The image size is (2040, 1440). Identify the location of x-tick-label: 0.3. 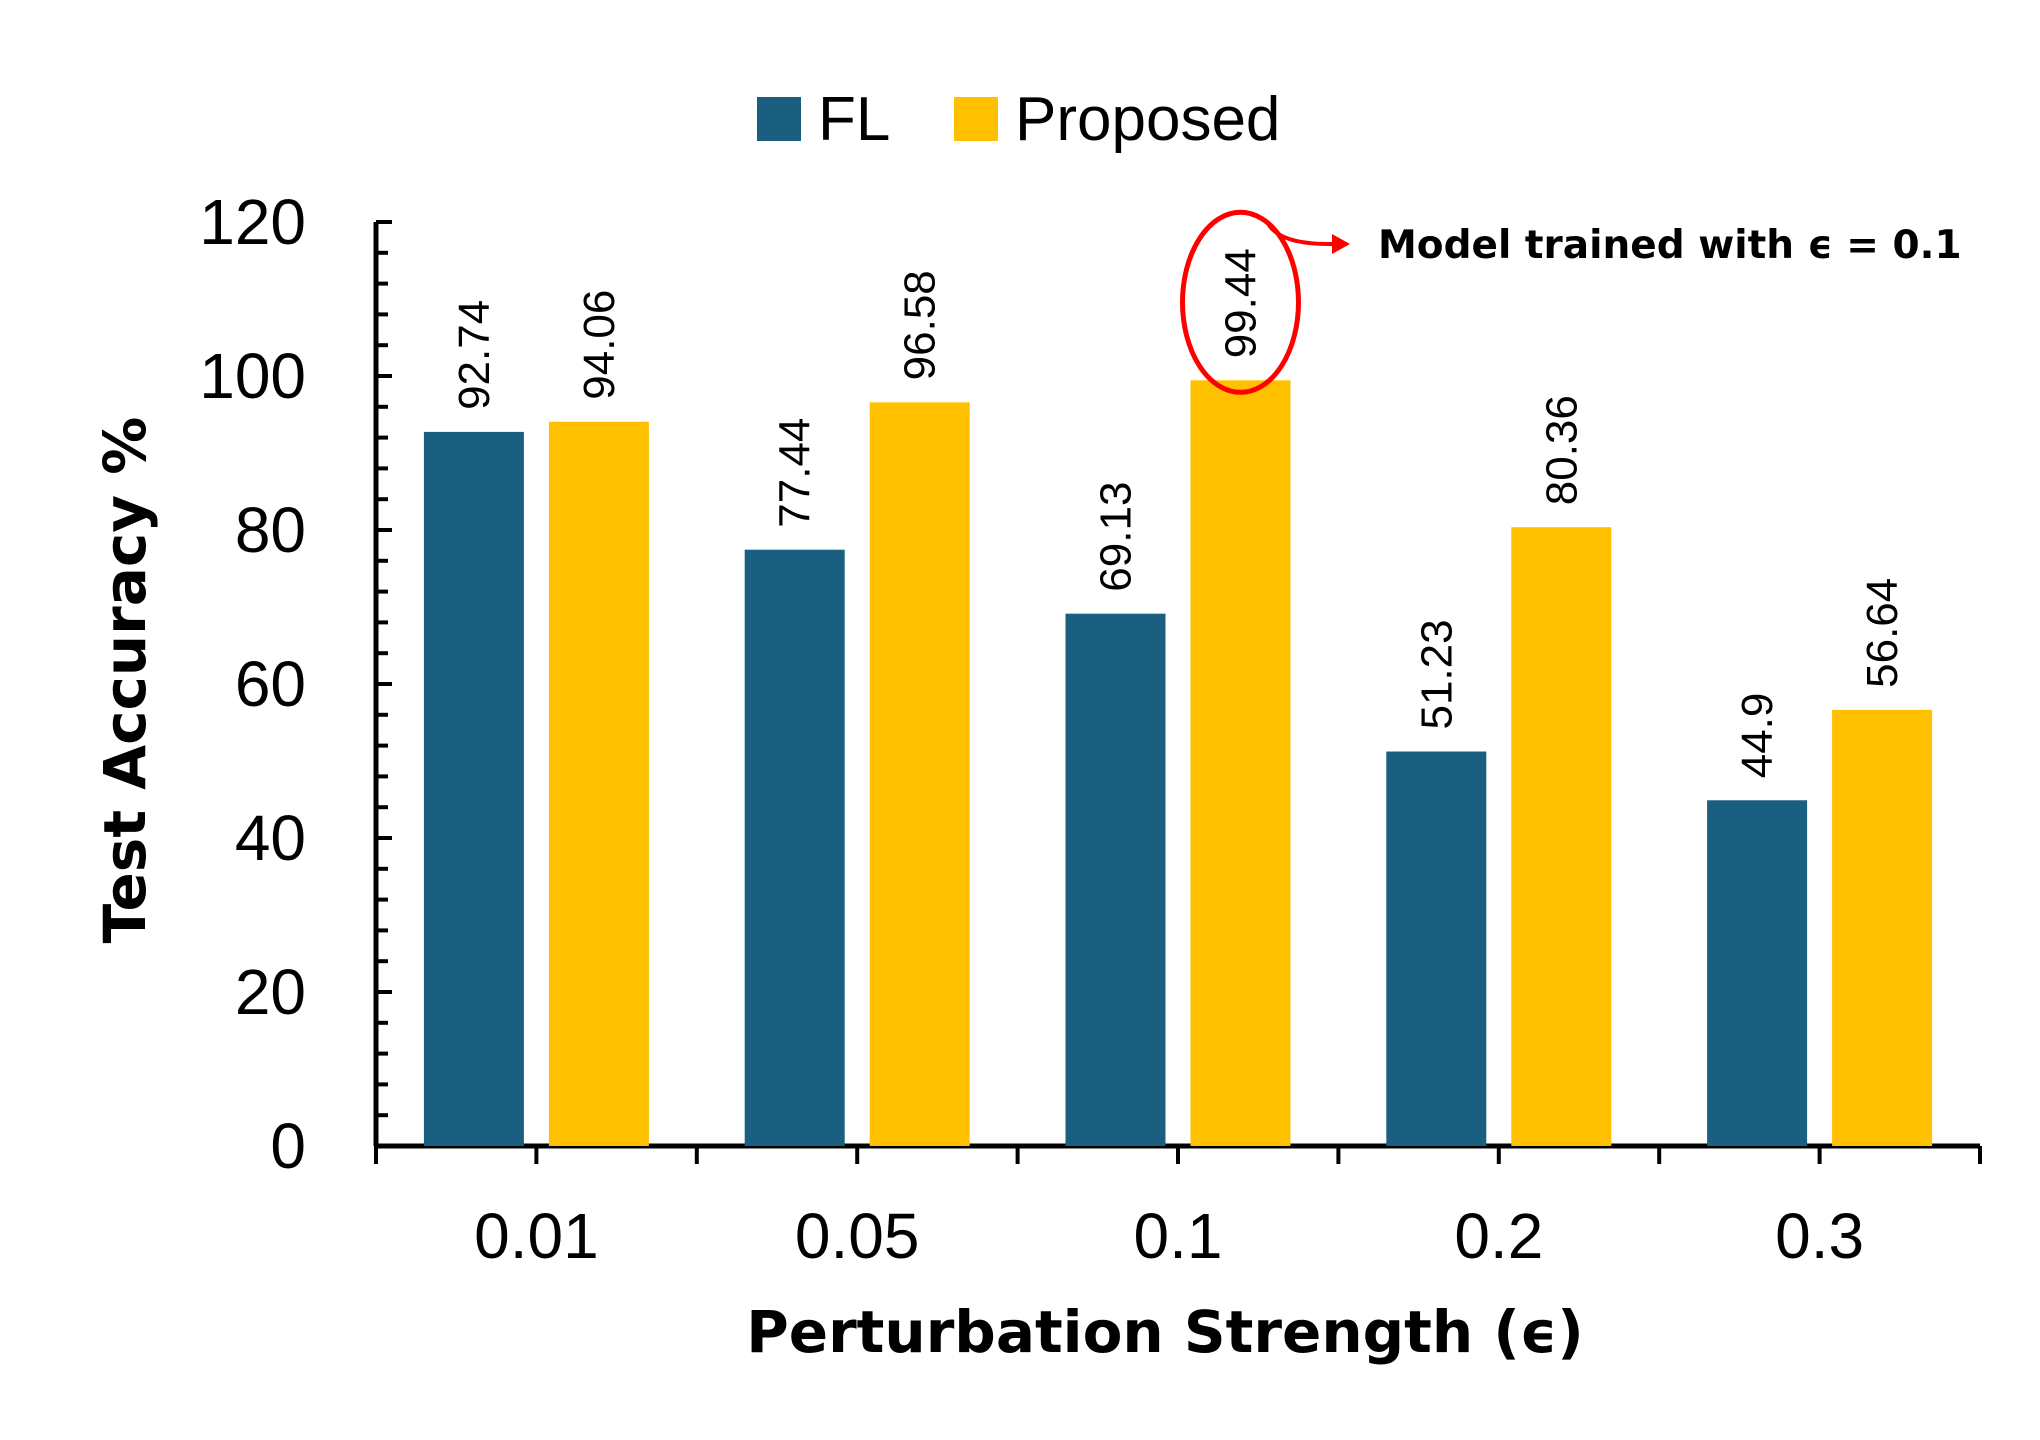
(1819, 1236).